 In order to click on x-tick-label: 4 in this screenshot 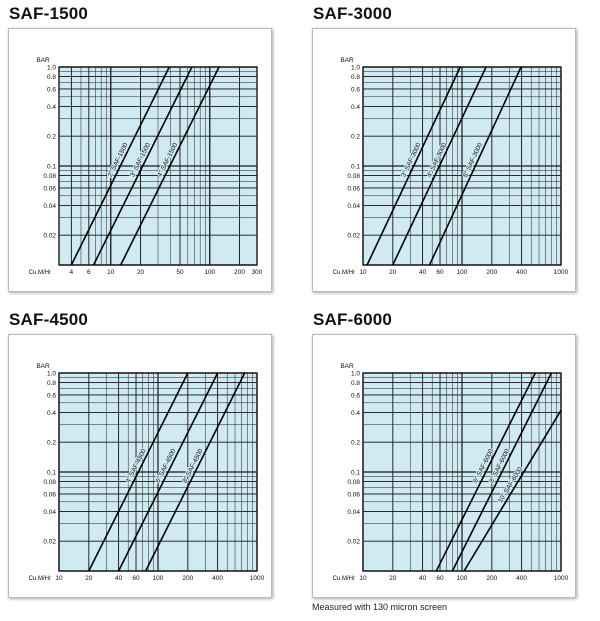, I will do `click(72, 272)`.